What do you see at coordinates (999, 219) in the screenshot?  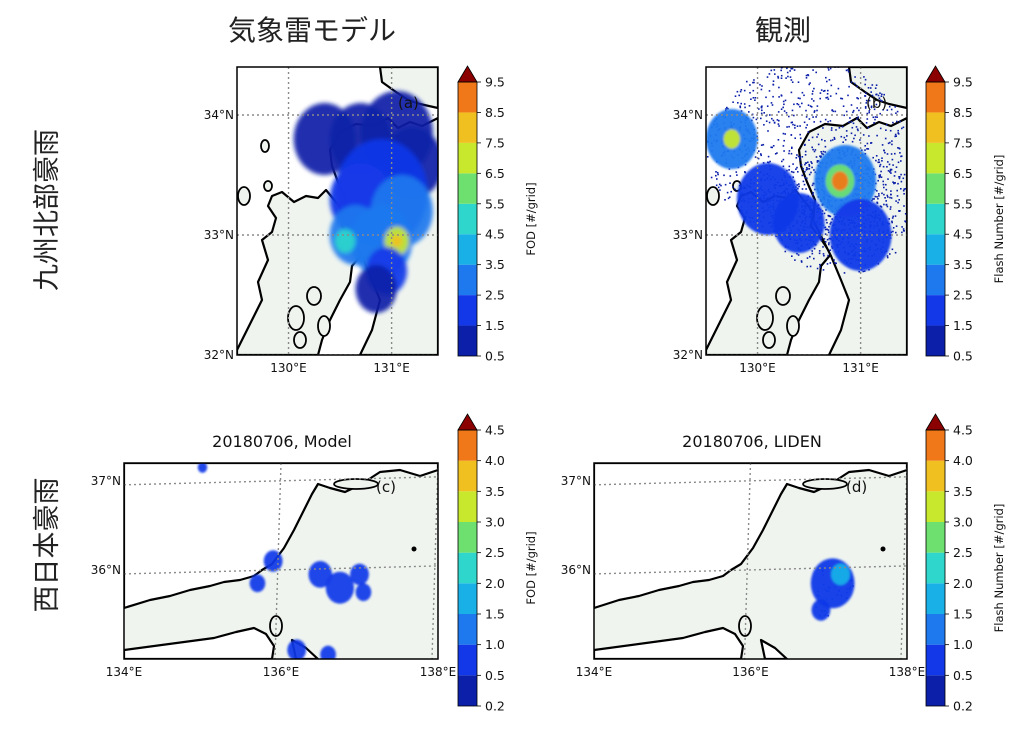 I see `colorbar-label: Flash Number [#/grid]` at bounding box center [999, 219].